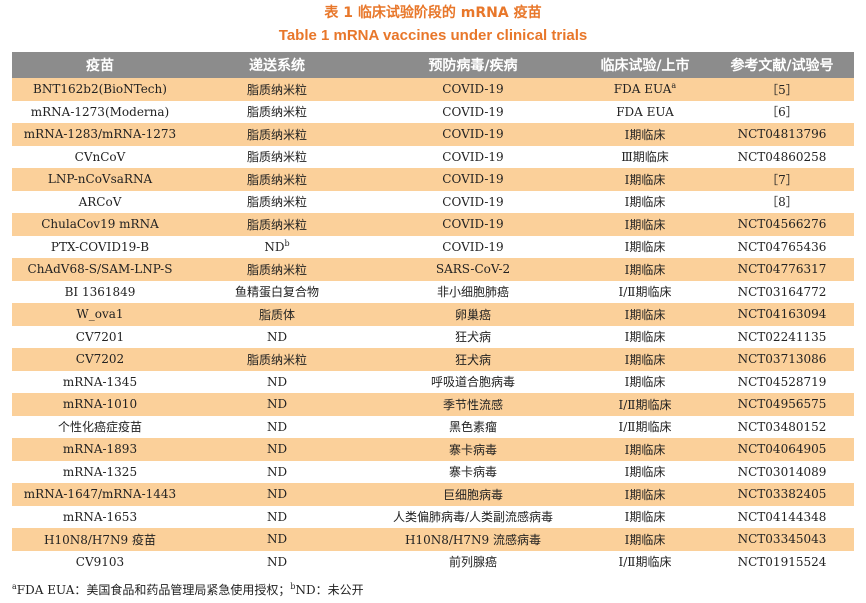  I want to click on cell-vaccine-text: W_ova1, so click(100, 314).